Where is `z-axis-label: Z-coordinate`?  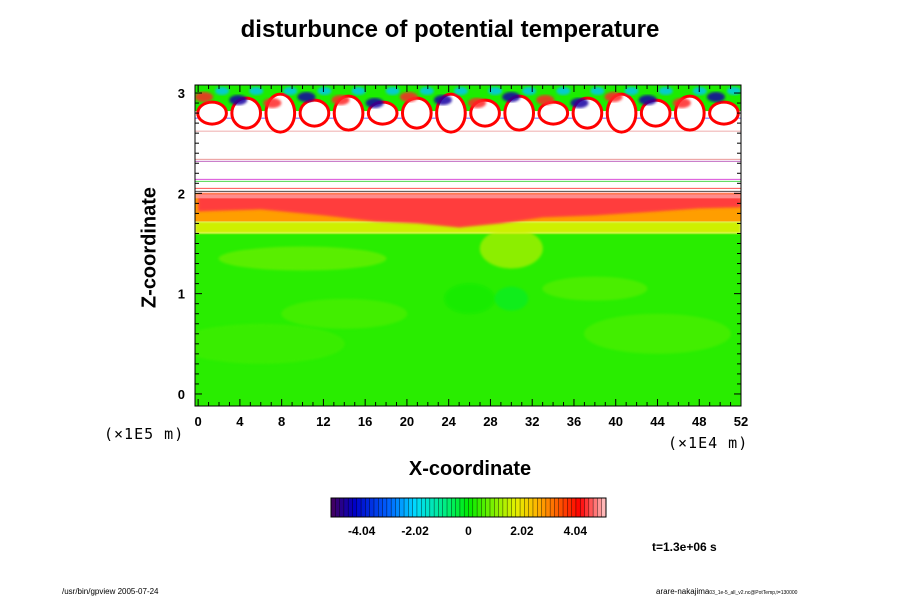 z-axis-label: Z-coordinate is located at coordinates (149, 247).